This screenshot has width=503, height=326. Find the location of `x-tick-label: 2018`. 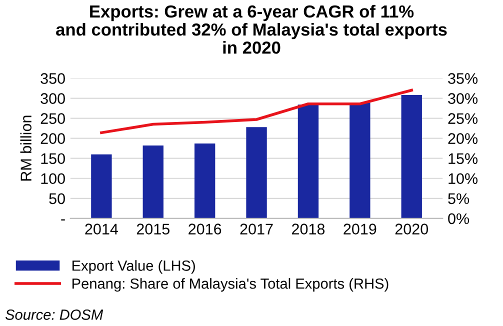

x-tick-label: 2018 is located at coordinates (308, 229).